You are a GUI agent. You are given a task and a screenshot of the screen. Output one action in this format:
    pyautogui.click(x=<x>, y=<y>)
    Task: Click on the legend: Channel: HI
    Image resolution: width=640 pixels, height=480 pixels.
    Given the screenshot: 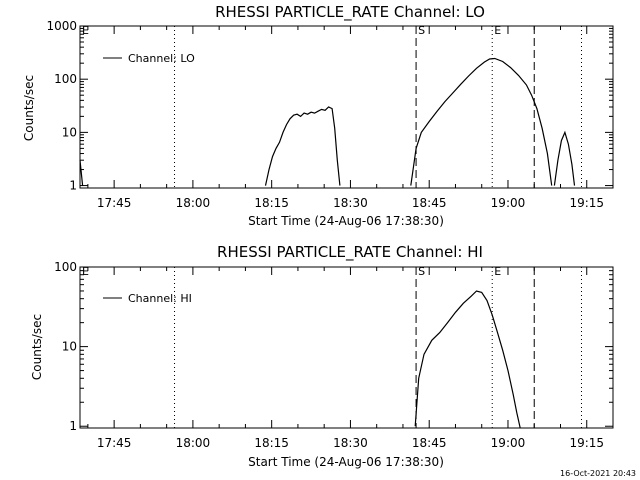 What is the action you would take?
    pyautogui.click(x=147, y=298)
    